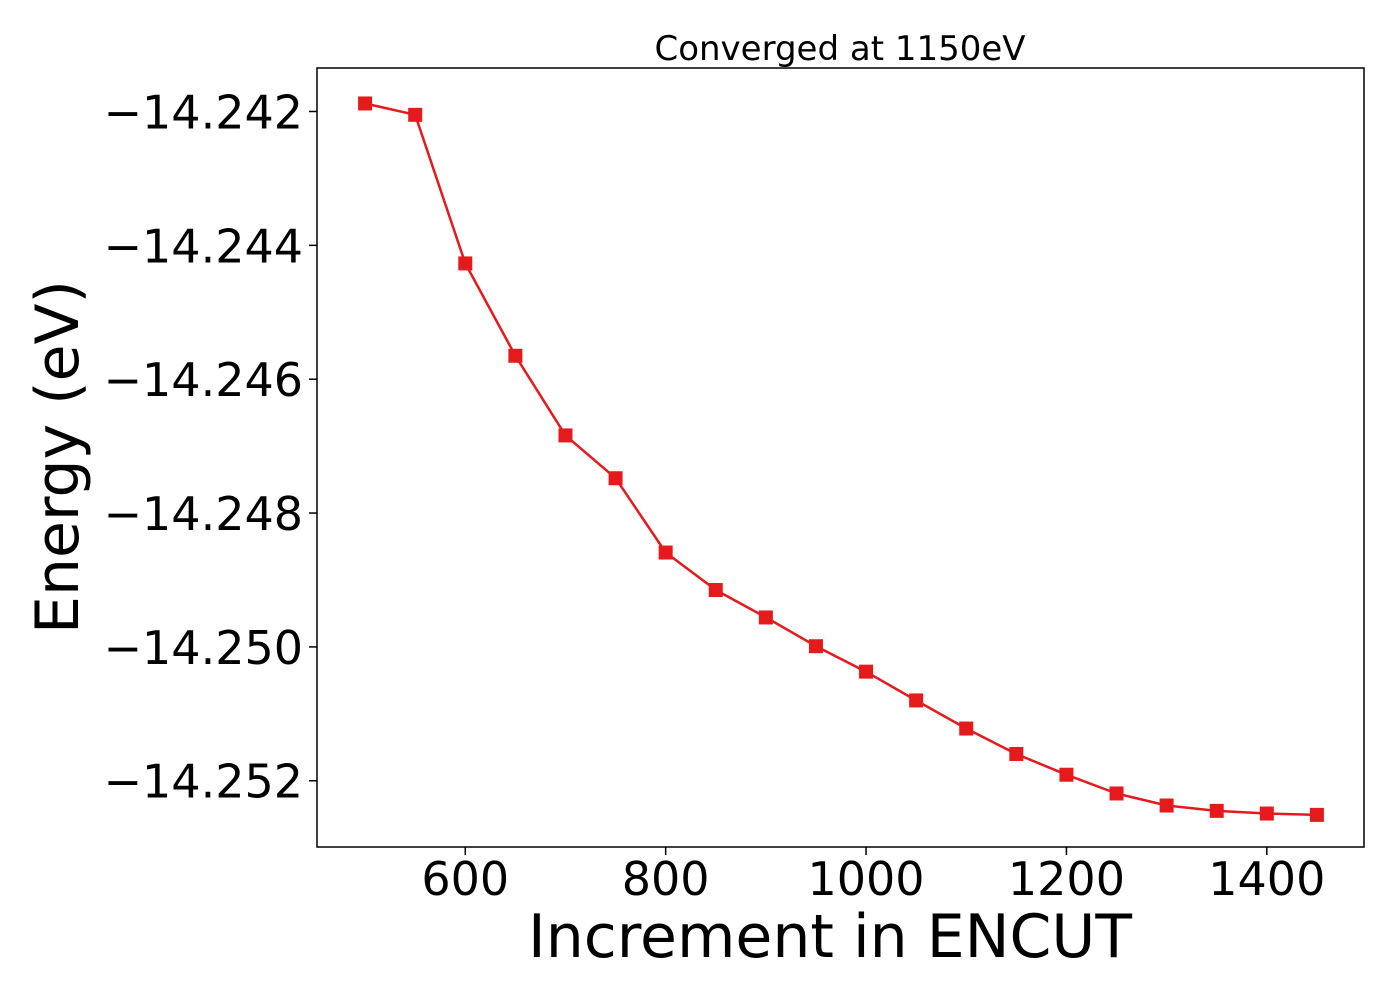  Describe the element at coordinates (1066, 879) in the screenshot. I see `x-tick-label: 1200` at that location.